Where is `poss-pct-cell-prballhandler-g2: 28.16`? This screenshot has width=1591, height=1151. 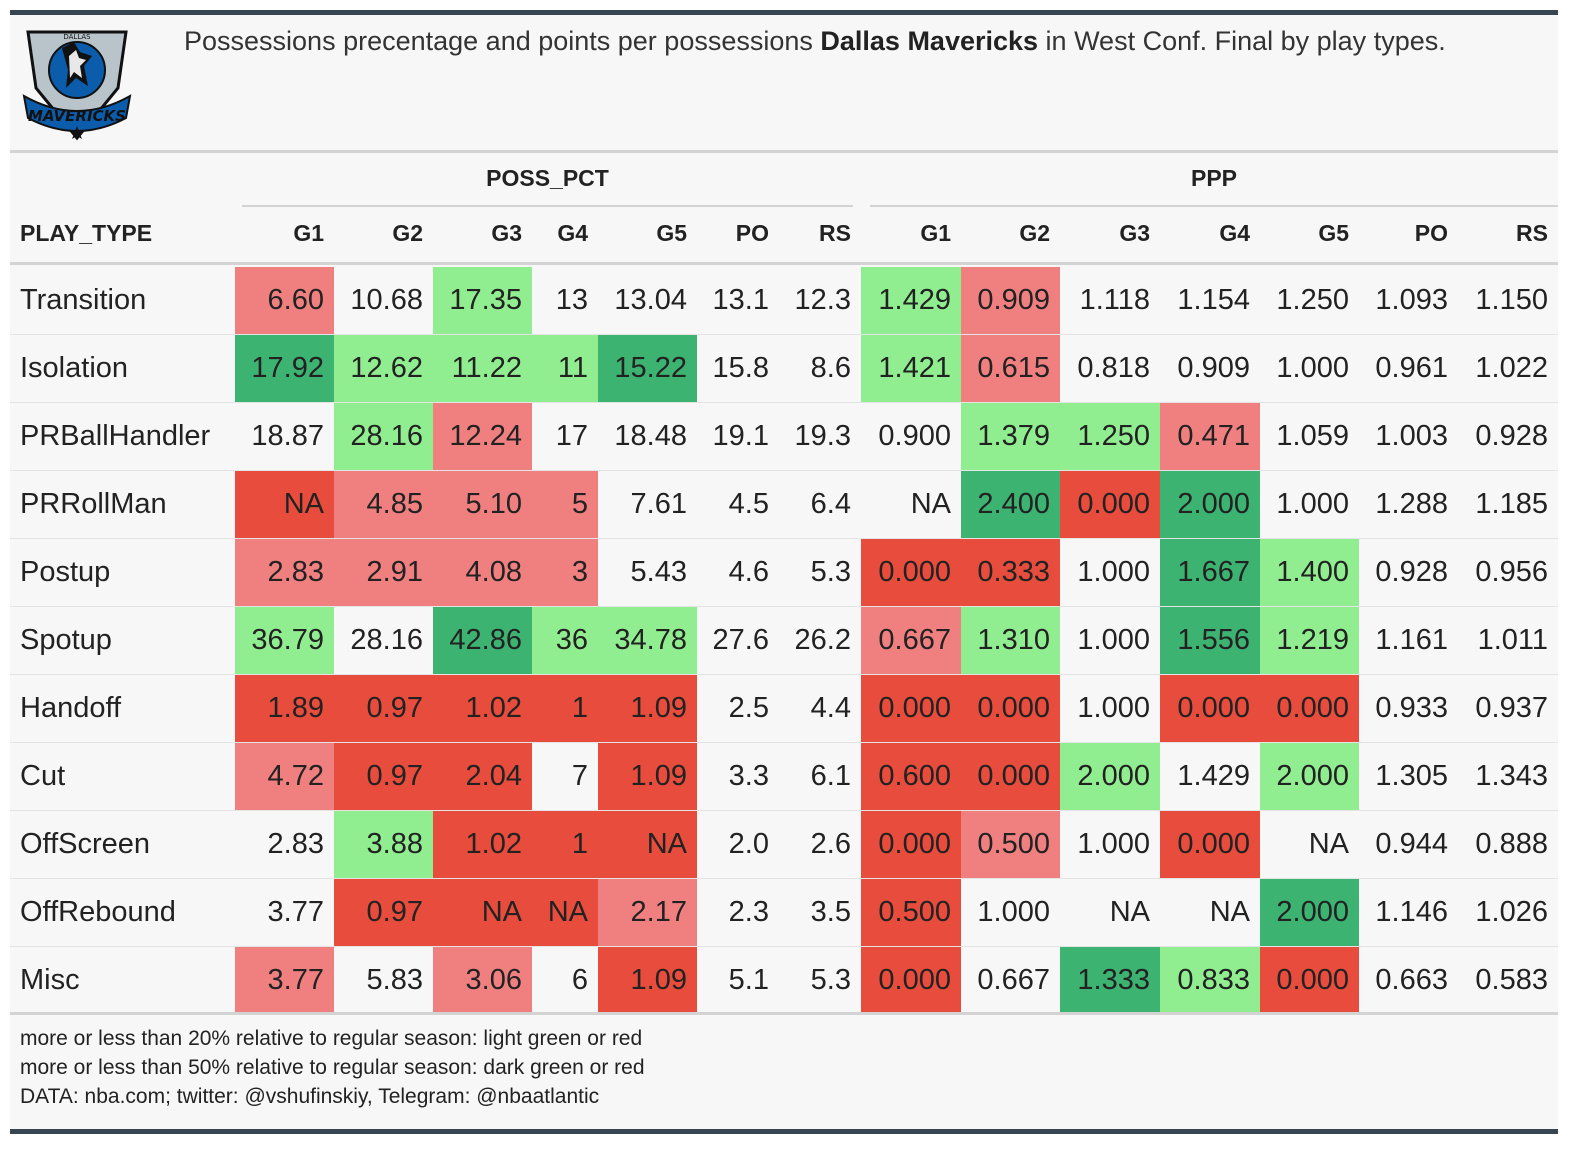
poss-pct-cell-prballhandler-g2: 28.16 is located at coordinates (383, 436).